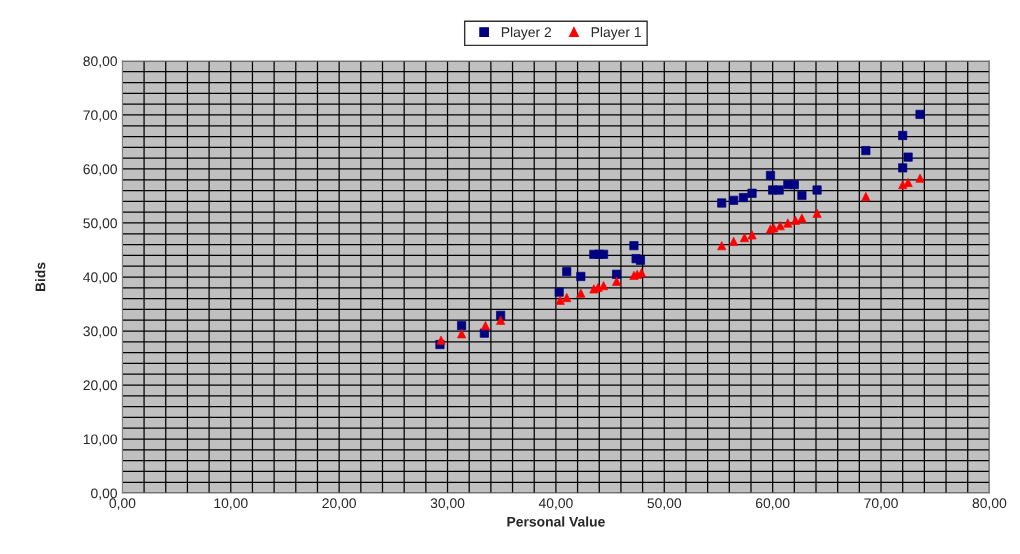 Image resolution: width=1020 pixels, height=554 pixels. Describe the element at coordinates (447, 504) in the screenshot. I see `x-tick-label: 30,00` at that location.